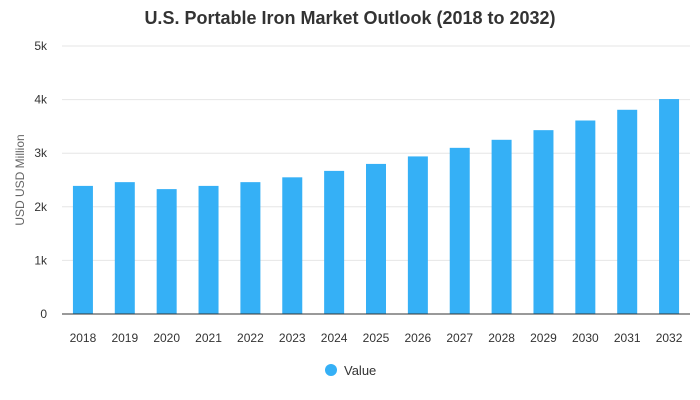 This screenshot has width=700, height=400. Describe the element at coordinates (20, 179) in the screenshot. I see `y-axis-title: USD USD Million` at that location.